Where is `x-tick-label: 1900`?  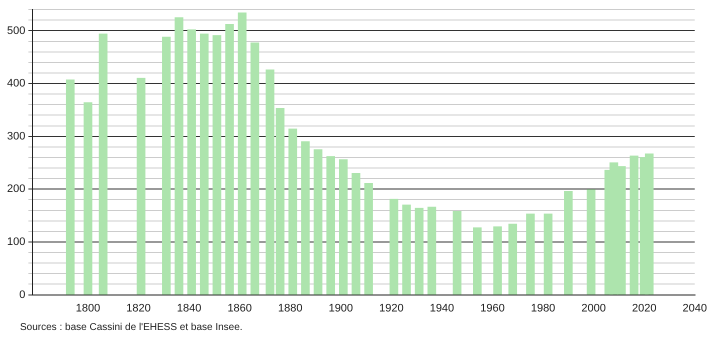 x-tick-label: 1900 is located at coordinates (341, 308).